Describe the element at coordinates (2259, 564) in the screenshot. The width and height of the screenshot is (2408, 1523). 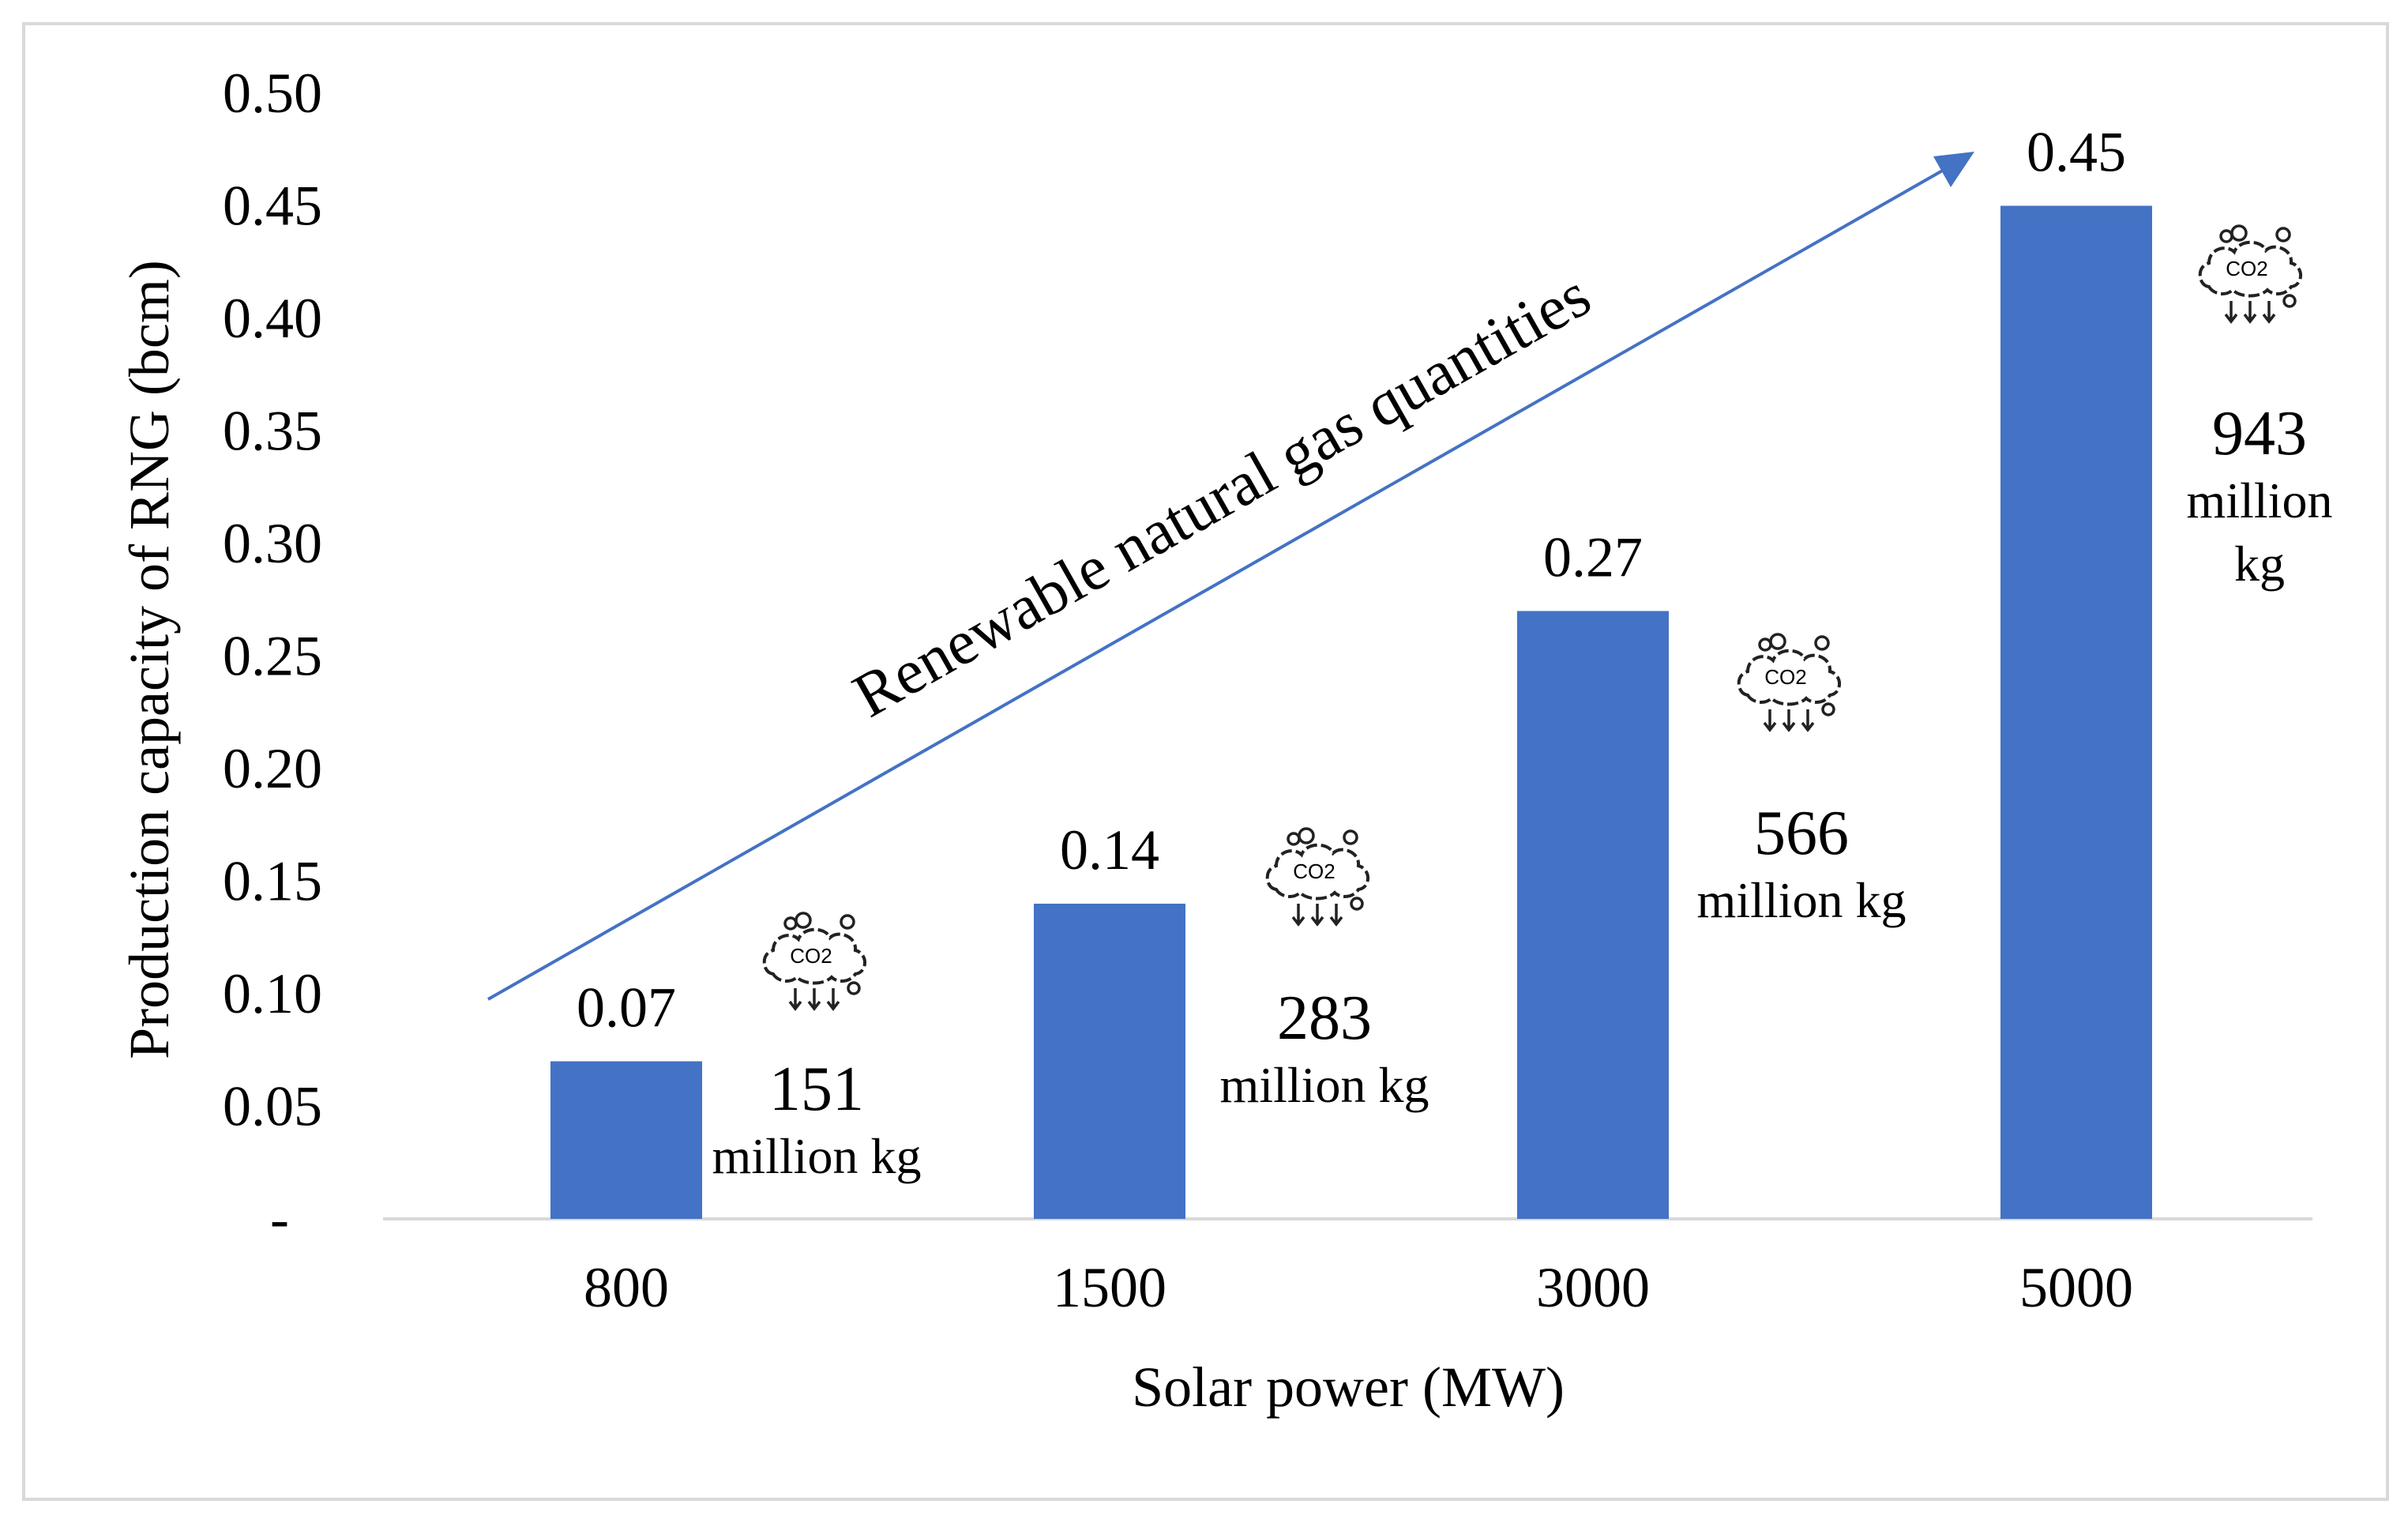
I see `co2-amount-unit: kg` at that location.